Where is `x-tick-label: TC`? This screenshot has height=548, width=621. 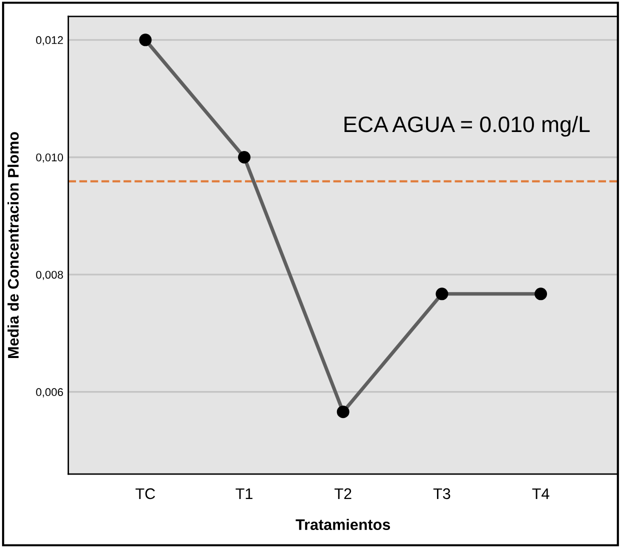 x-tick-label: TC is located at coordinates (146, 494).